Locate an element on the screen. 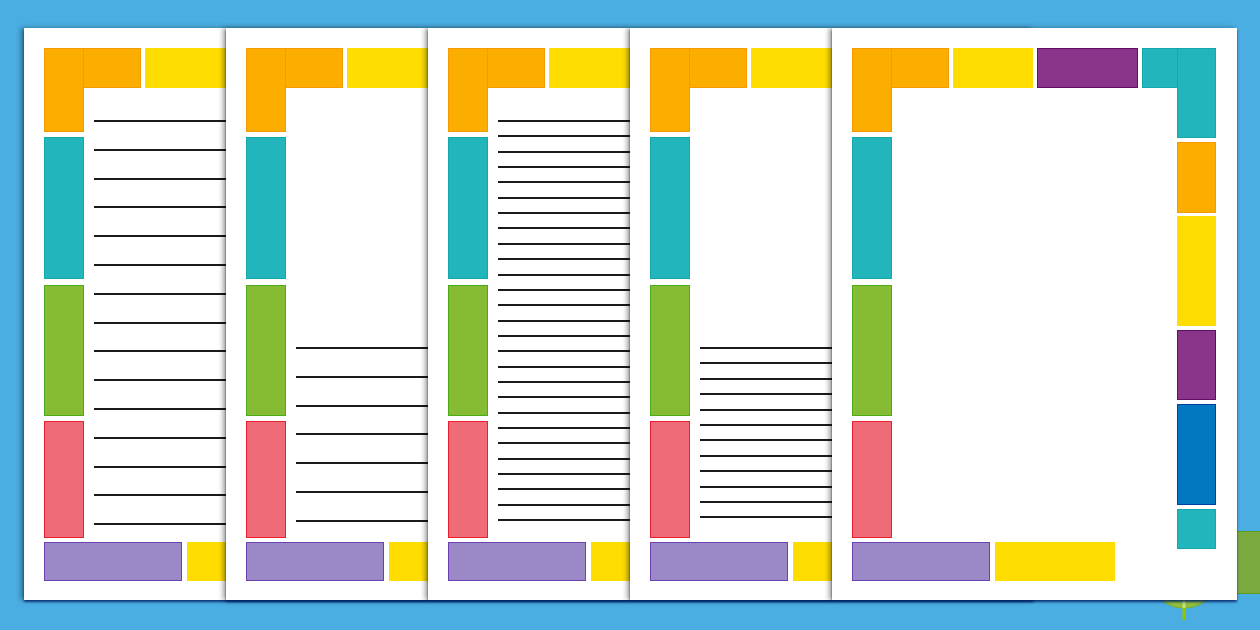 The image size is (1260, 630). teal-corner-side is located at coordinates (1196, 93).